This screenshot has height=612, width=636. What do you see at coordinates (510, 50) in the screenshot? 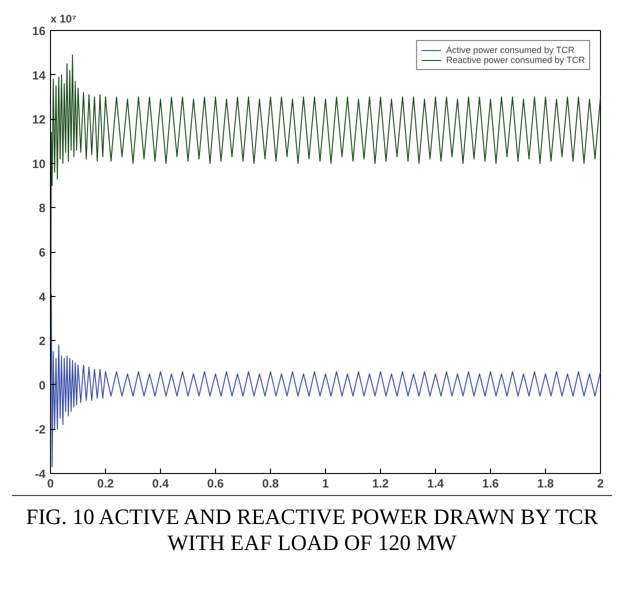
I see `legend-label: Active power consumed by TCR` at bounding box center [510, 50].